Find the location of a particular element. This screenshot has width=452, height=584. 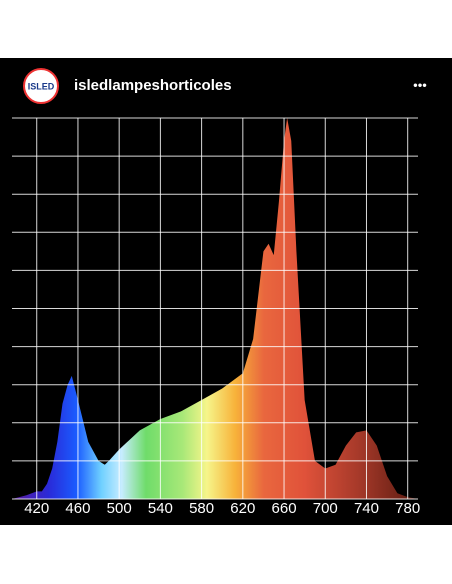

username: isledlampeshorticoles is located at coordinates (153, 85).